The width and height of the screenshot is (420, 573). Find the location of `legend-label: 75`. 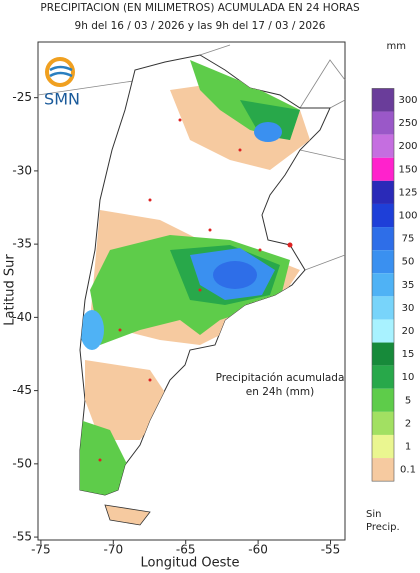

legend-label: 75 is located at coordinates (408, 239).